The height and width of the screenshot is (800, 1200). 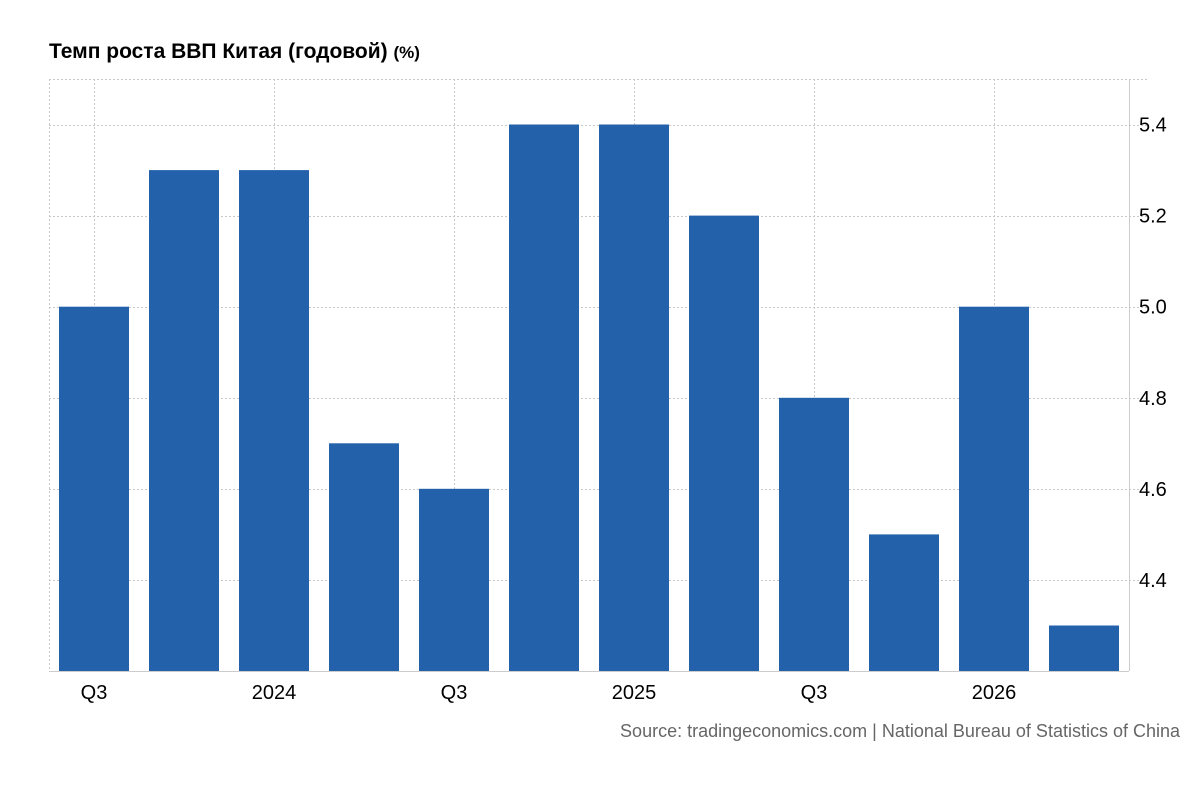 I want to click on x-tick-label: 2025, so click(x=634, y=693).